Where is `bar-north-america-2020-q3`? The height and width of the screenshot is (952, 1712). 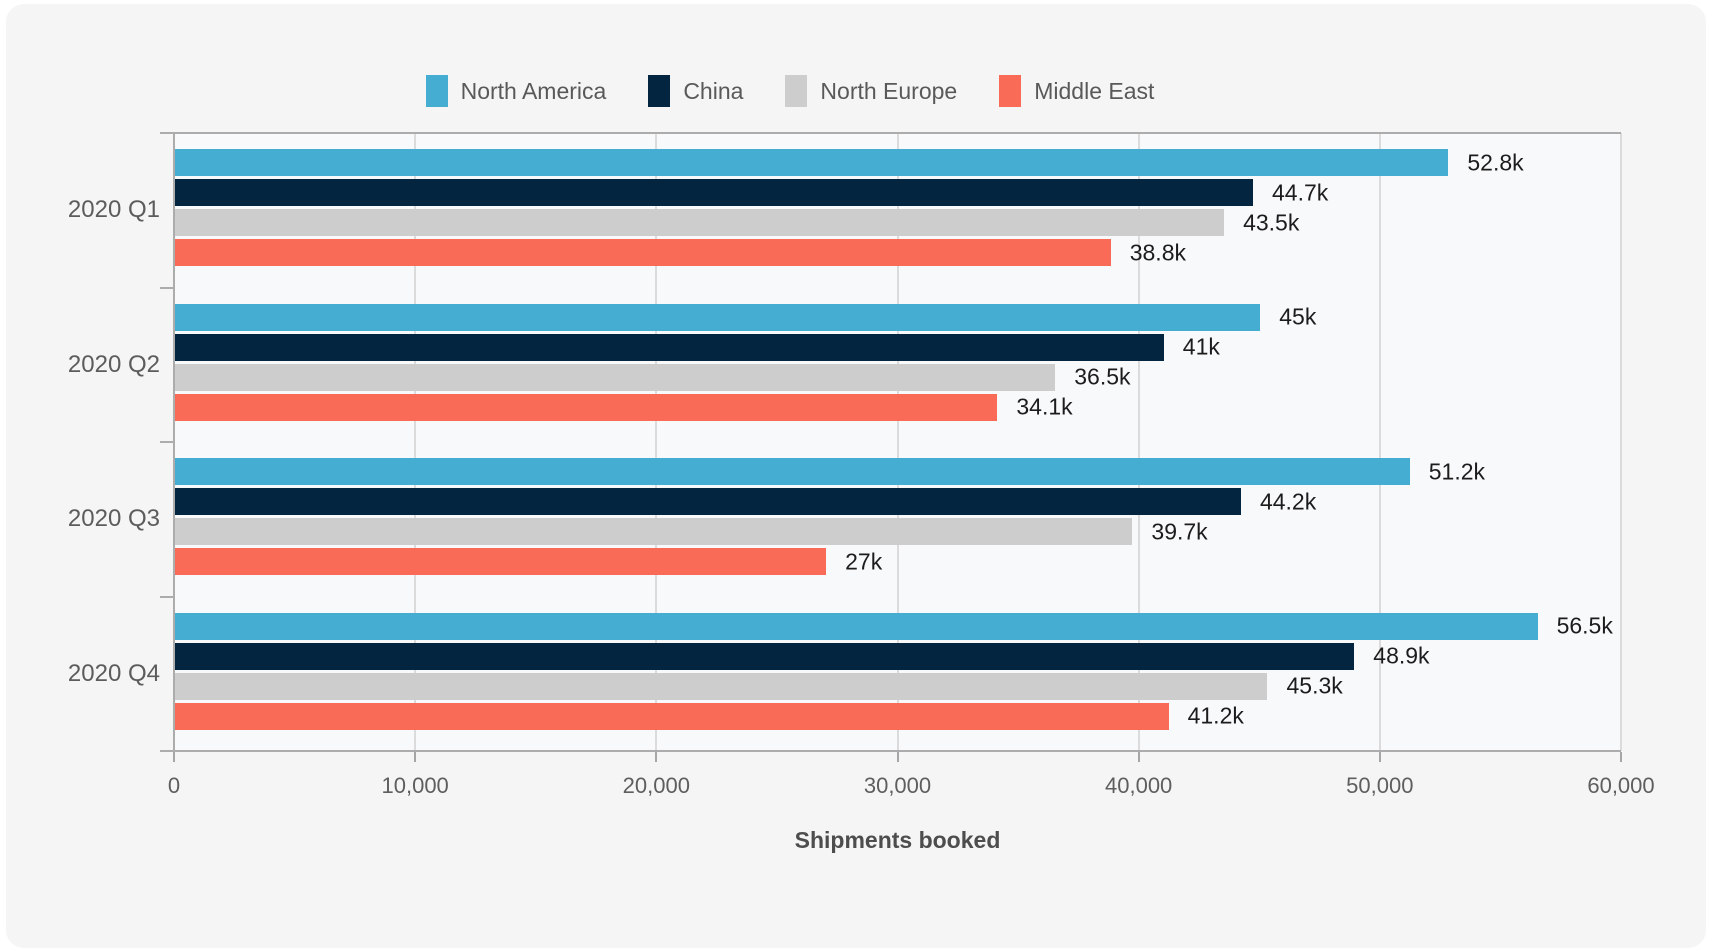
bar-north-america-2020-q3 is located at coordinates (792, 471).